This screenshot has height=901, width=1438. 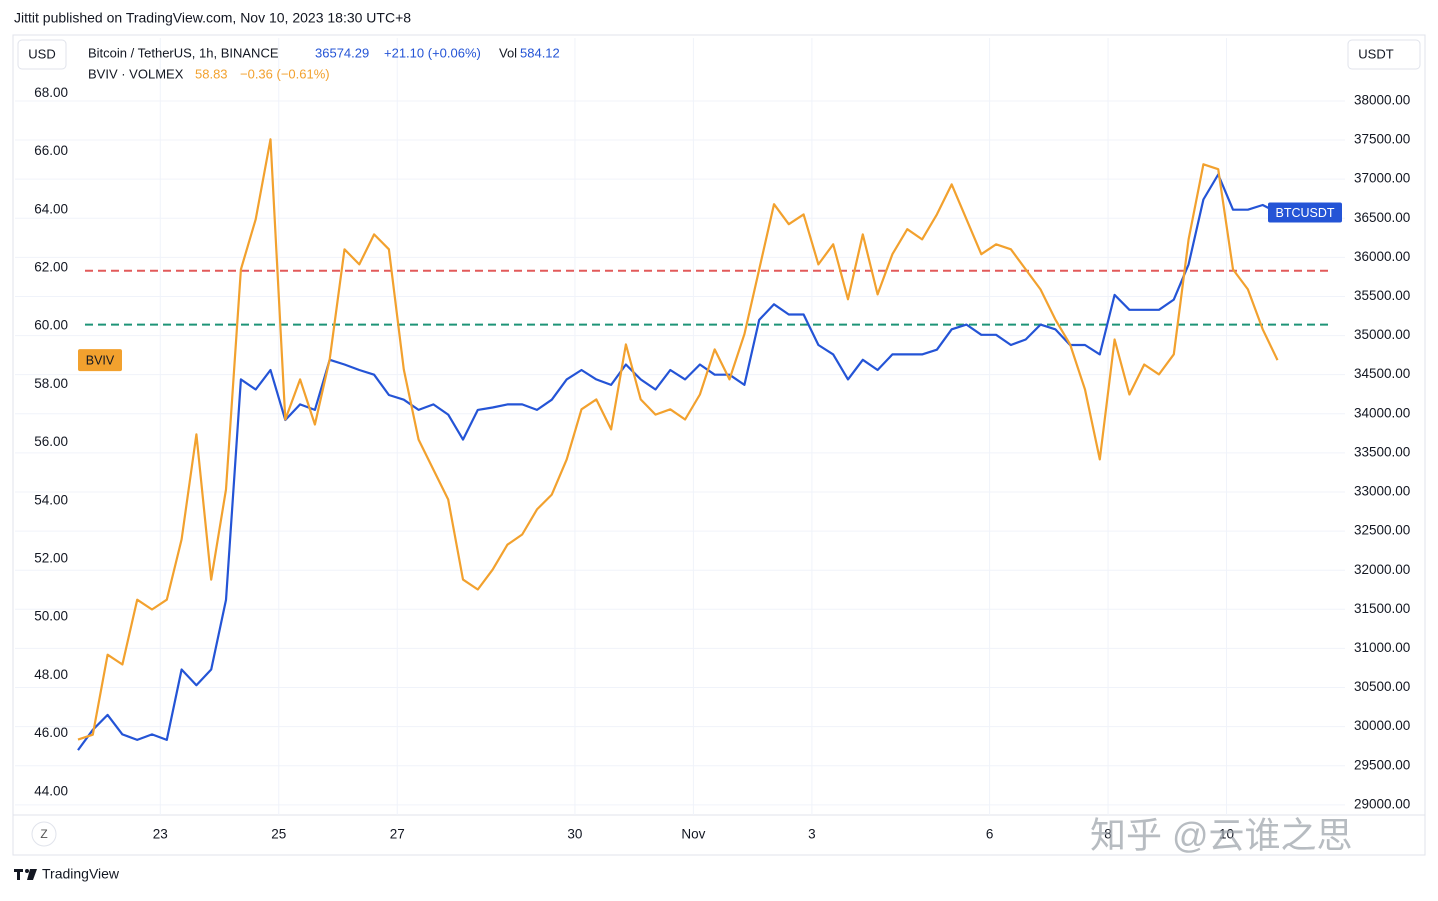 I want to click on legend-symbol: Bitcoin / TetherUS, 1h, BINANCE, so click(x=183, y=52).